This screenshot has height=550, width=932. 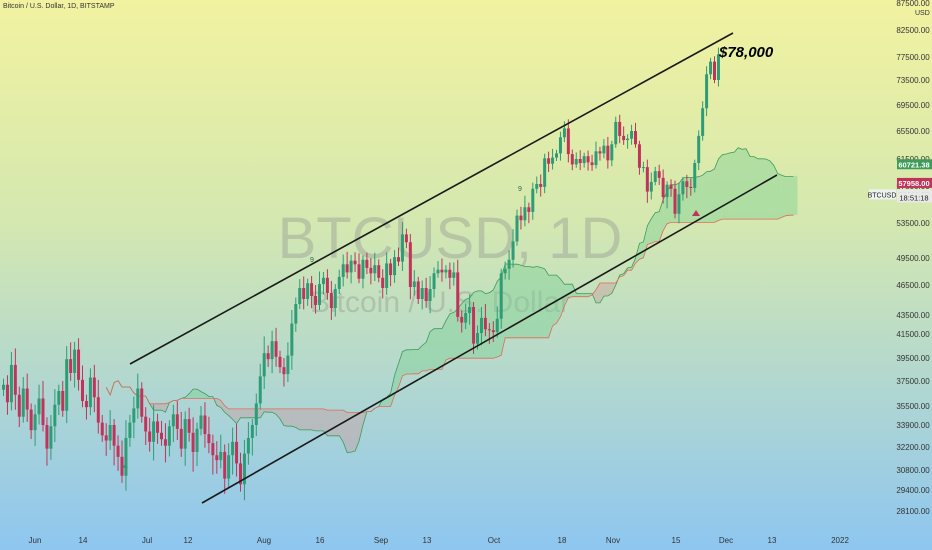 I want to click on time-tick-label: 15, so click(x=676, y=540).